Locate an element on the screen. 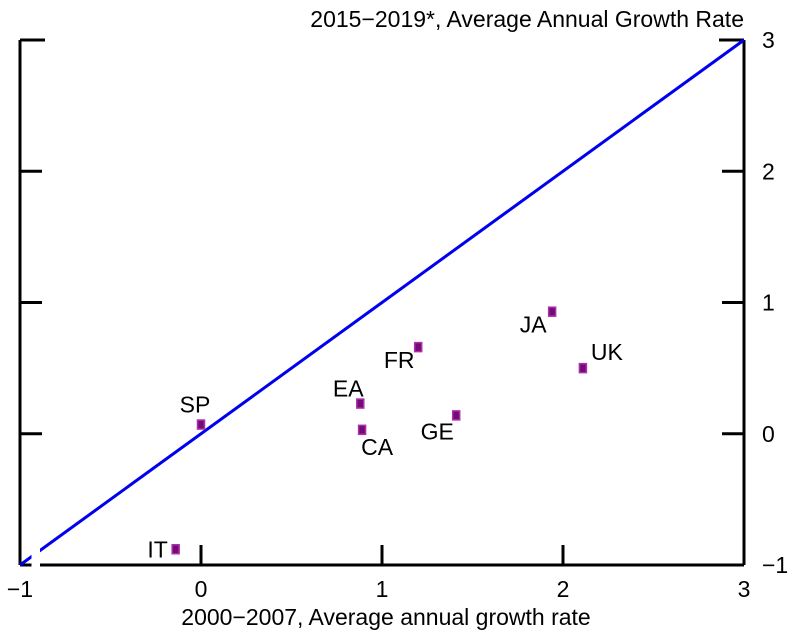 This screenshot has width=796, height=638. y-tick-labels: −1 0 1 2 3 is located at coordinates (775, 302).